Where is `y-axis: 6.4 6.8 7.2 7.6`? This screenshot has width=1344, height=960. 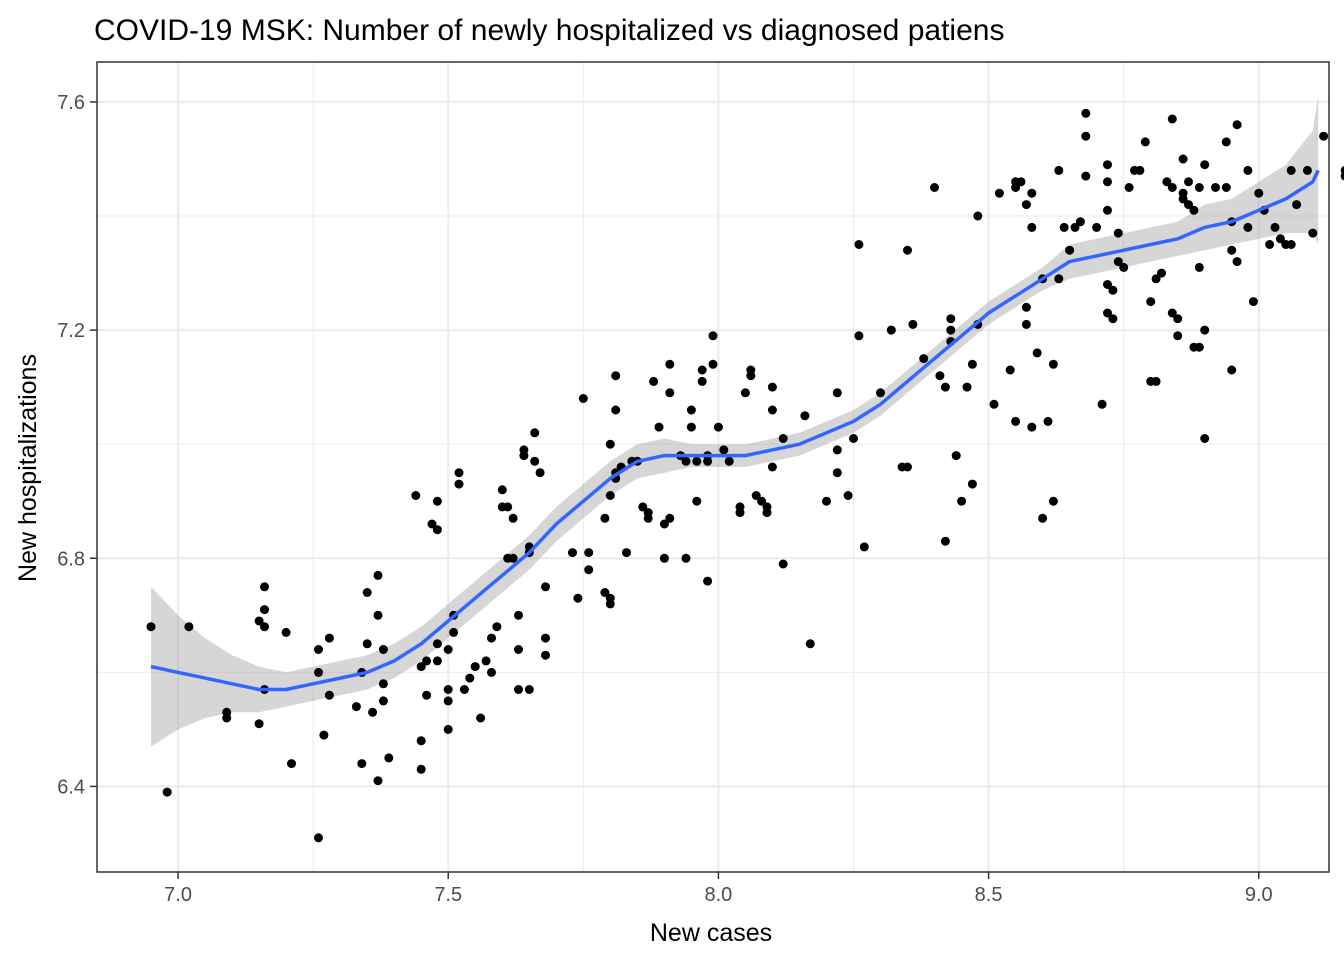
y-axis: 6.4 6.8 7.2 7.6 is located at coordinates (77, 445).